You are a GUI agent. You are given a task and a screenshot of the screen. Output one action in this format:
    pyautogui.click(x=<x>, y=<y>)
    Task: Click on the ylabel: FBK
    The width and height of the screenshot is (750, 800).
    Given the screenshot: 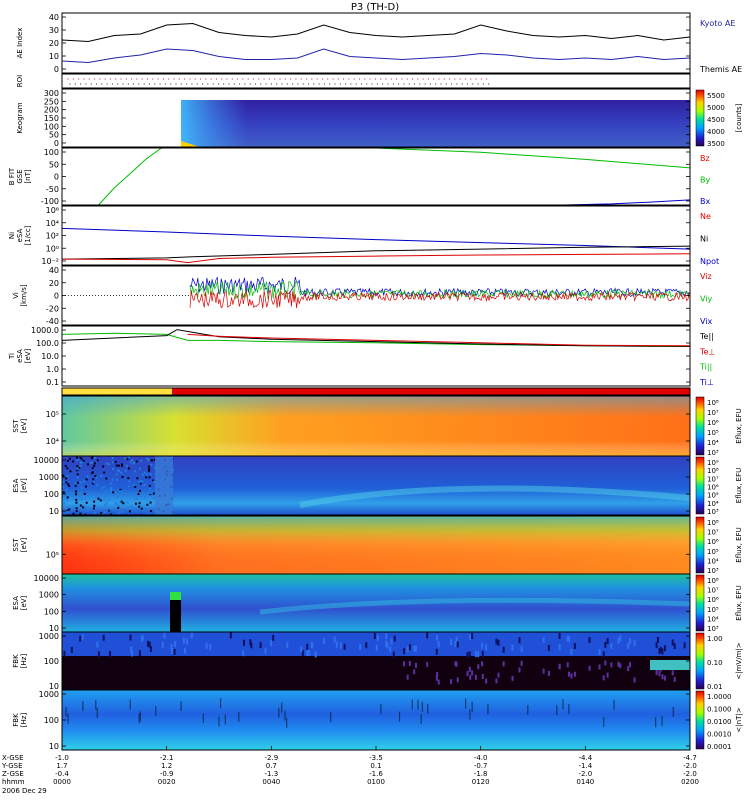 What is the action you would take?
    pyautogui.click(x=16, y=720)
    